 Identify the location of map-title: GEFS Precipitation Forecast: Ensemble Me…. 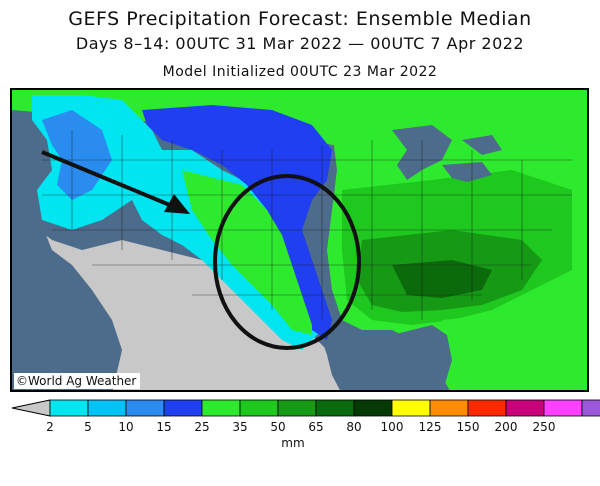
(300, 19).